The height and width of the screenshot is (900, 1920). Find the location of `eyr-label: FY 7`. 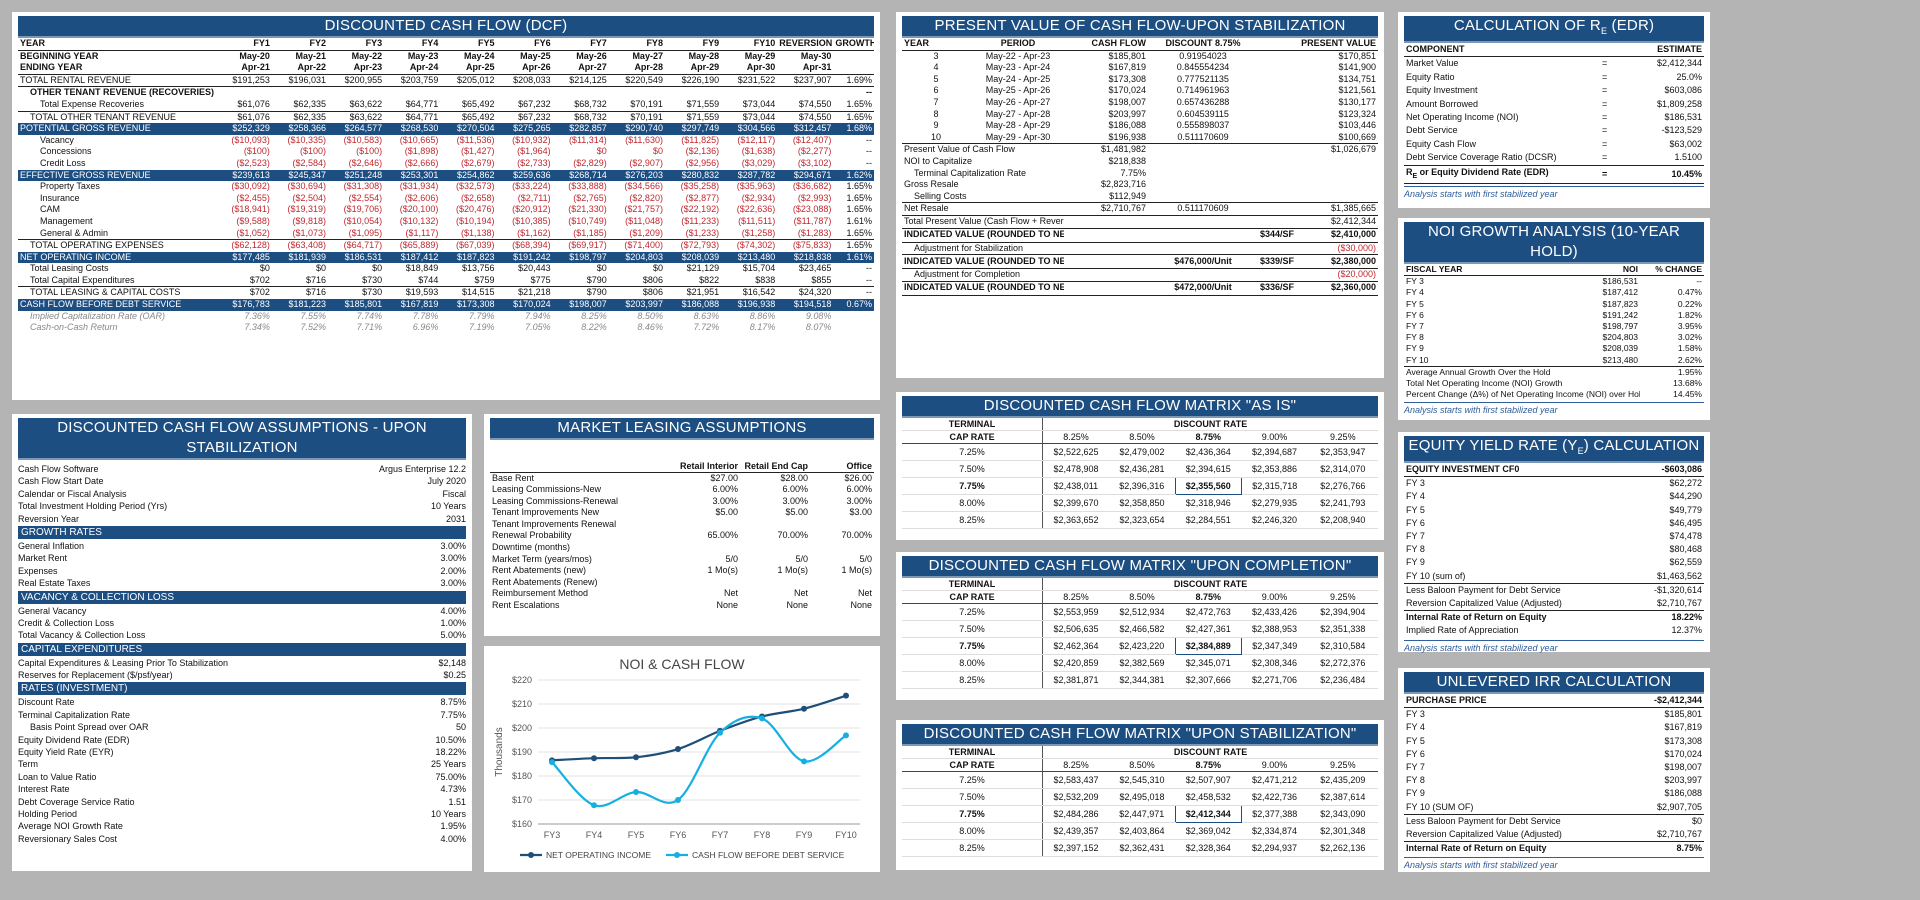

eyr-label: FY 7 is located at coordinates (1415, 536).